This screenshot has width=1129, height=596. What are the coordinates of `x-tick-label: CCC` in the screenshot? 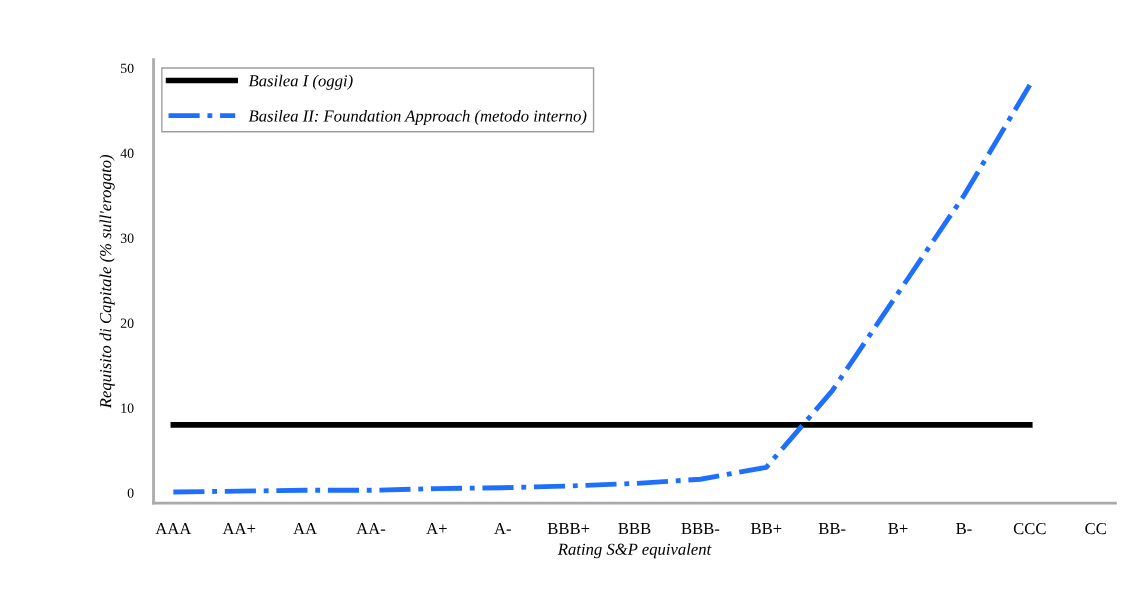 It's located at (1029, 529).